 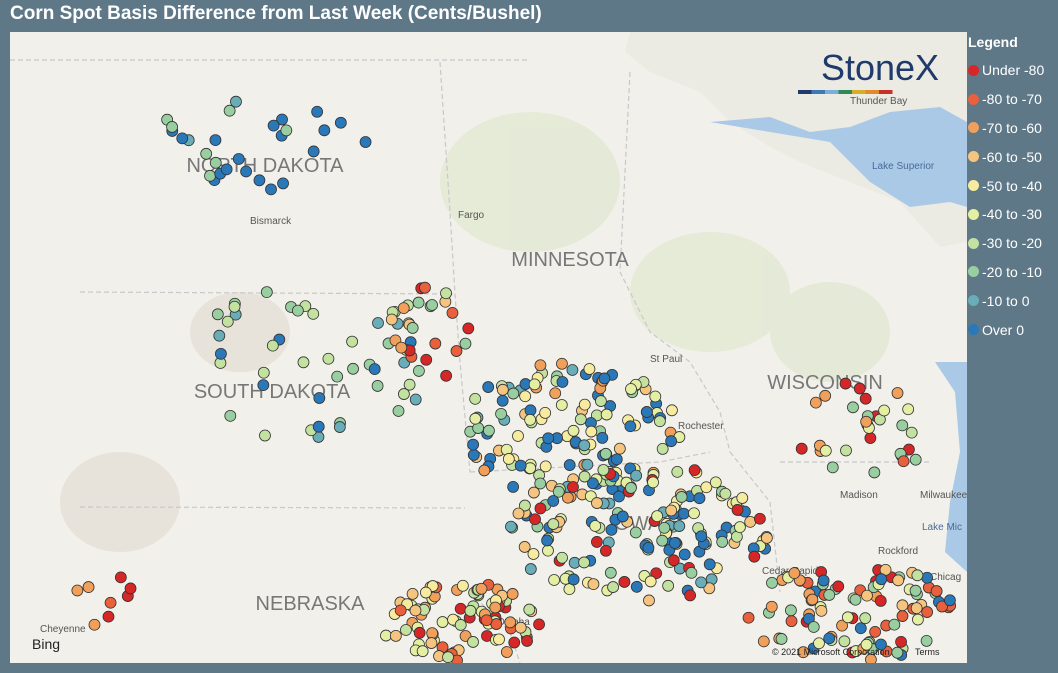 What do you see at coordinates (1006, 300) in the screenshot?
I see `legend-item: -10 to 0` at bounding box center [1006, 300].